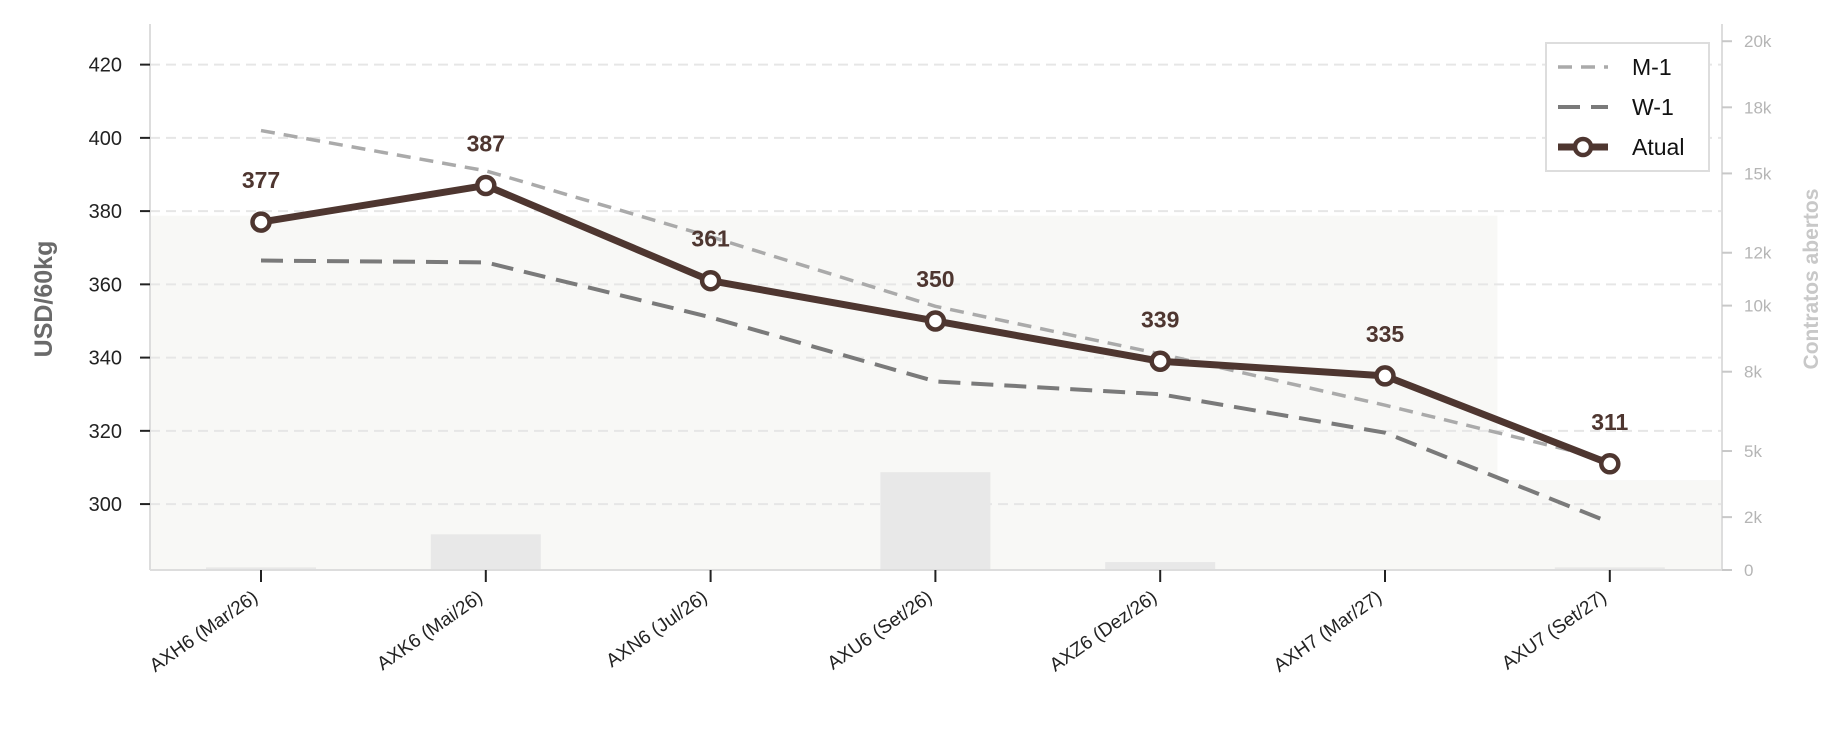 This screenshot has height=734, width=1846. I want to click on y2-tick-label: 2k, so click(1753, 517).